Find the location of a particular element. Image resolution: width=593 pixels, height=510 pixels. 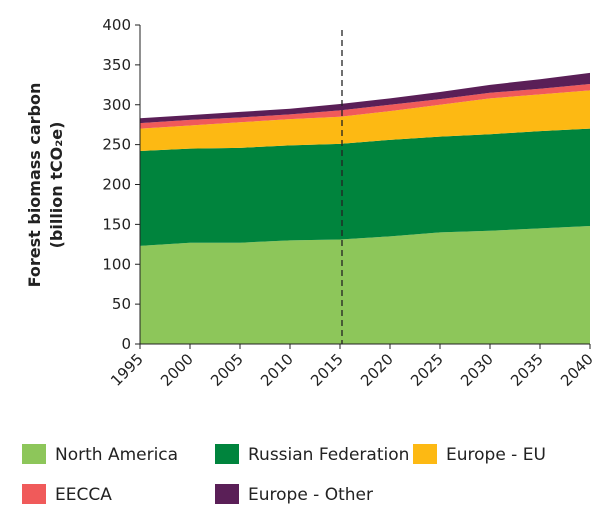

x-tick-label: 2020 is located at coordinates (377, 370).